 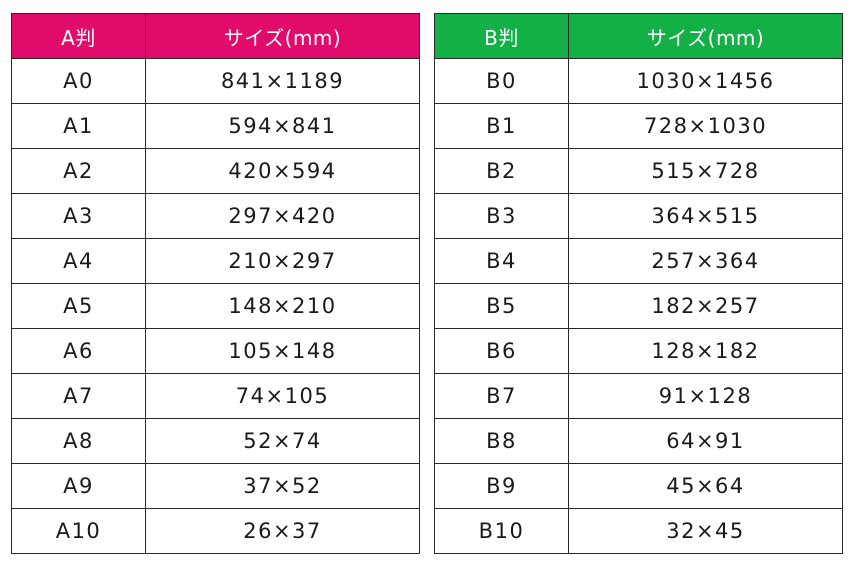 I want to click on paper-size-cell: 74×105, so click(x=282, y=396).